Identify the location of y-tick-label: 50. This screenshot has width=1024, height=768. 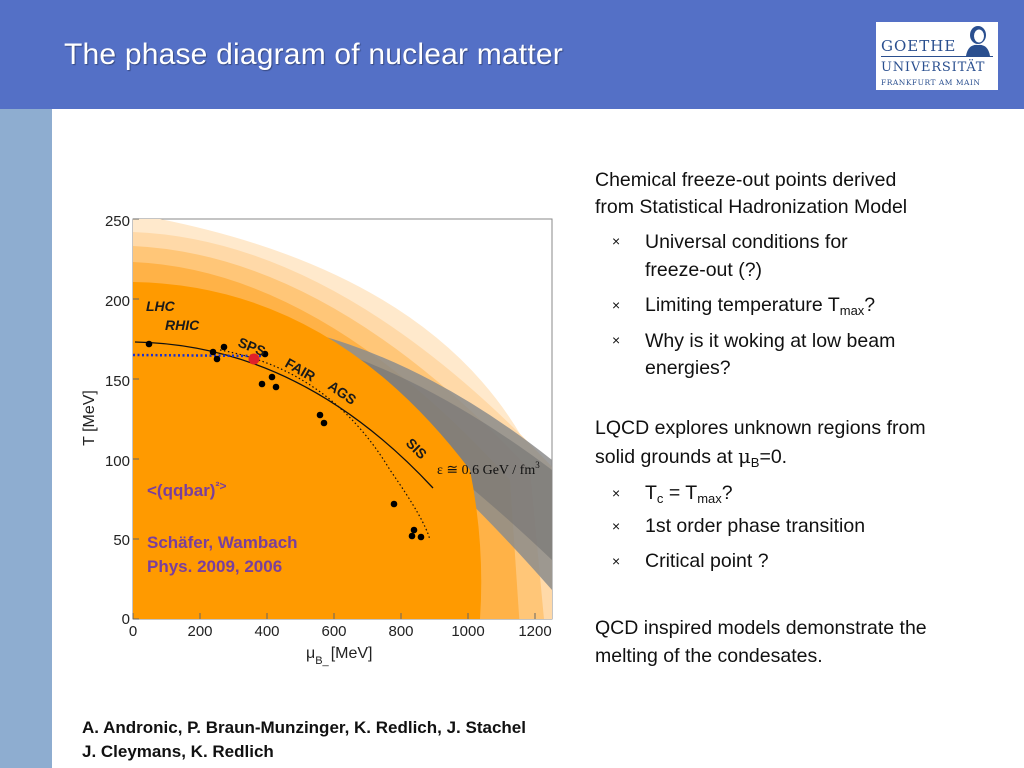
(121, 540).